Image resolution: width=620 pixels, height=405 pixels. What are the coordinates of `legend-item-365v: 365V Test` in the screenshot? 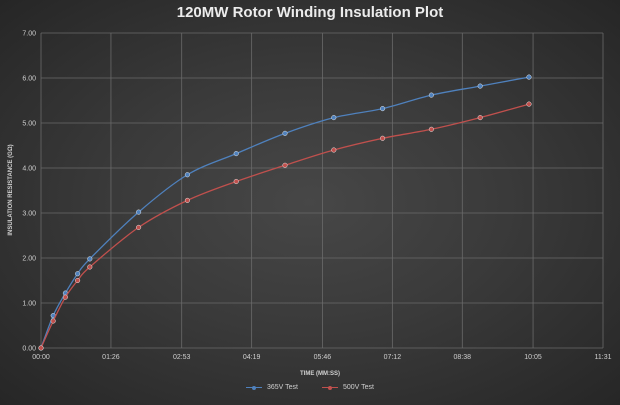 It's located at (271, 387).